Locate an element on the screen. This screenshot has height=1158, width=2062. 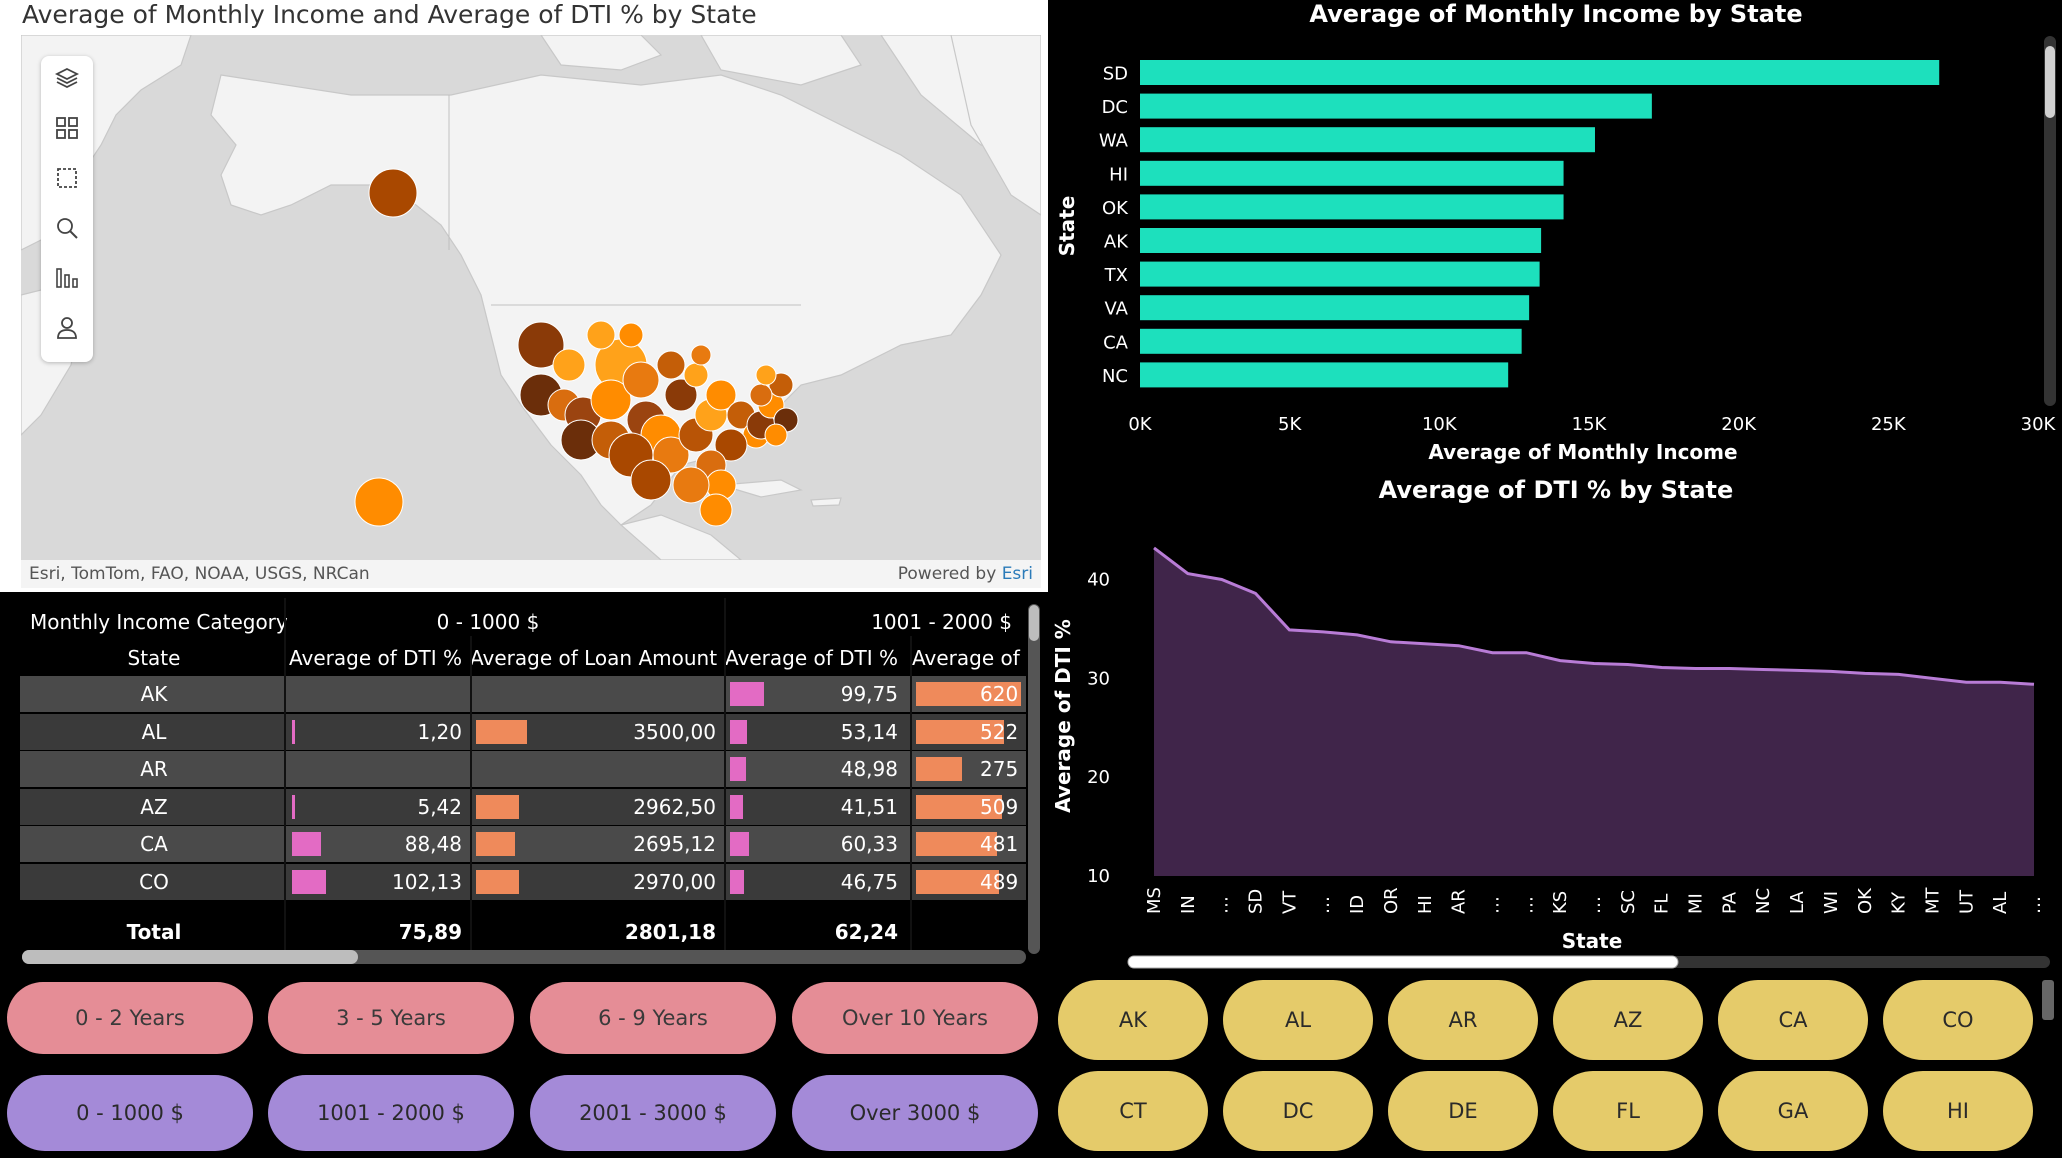
slicer-state-ca: CA is located at coordinates (1793, 1020).